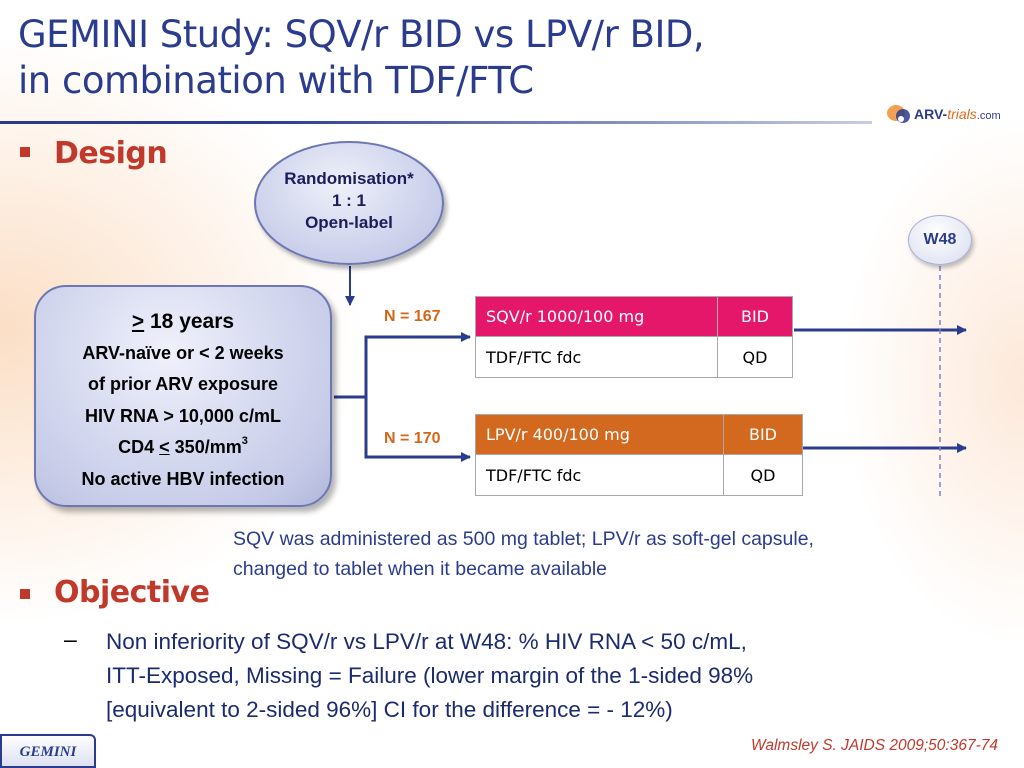  I want to click on randomisation-design: Open-label, so click(349, 222).